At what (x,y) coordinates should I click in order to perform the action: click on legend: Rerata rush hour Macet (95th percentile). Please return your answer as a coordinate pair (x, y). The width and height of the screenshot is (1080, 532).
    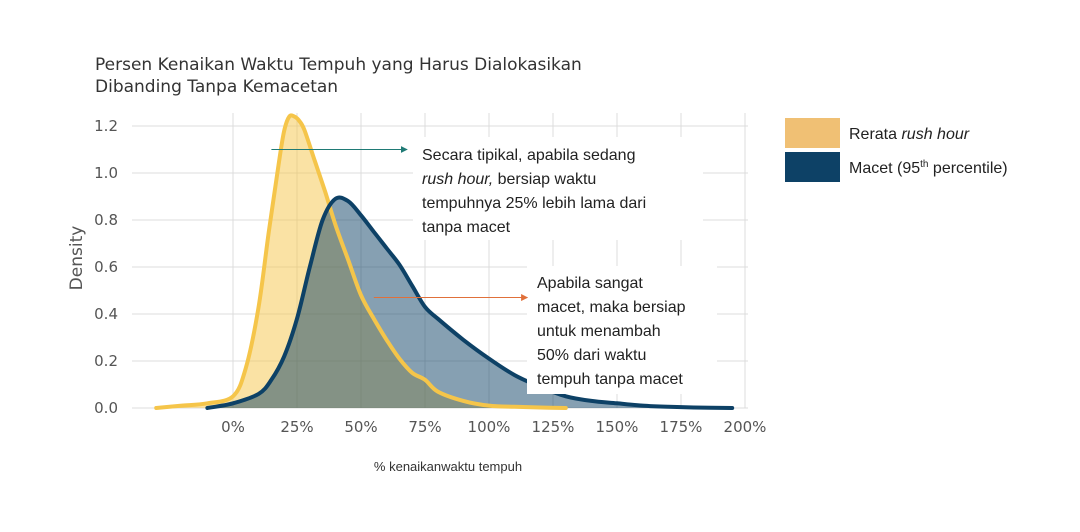
    Looking at the image, I should click on (896, 150).